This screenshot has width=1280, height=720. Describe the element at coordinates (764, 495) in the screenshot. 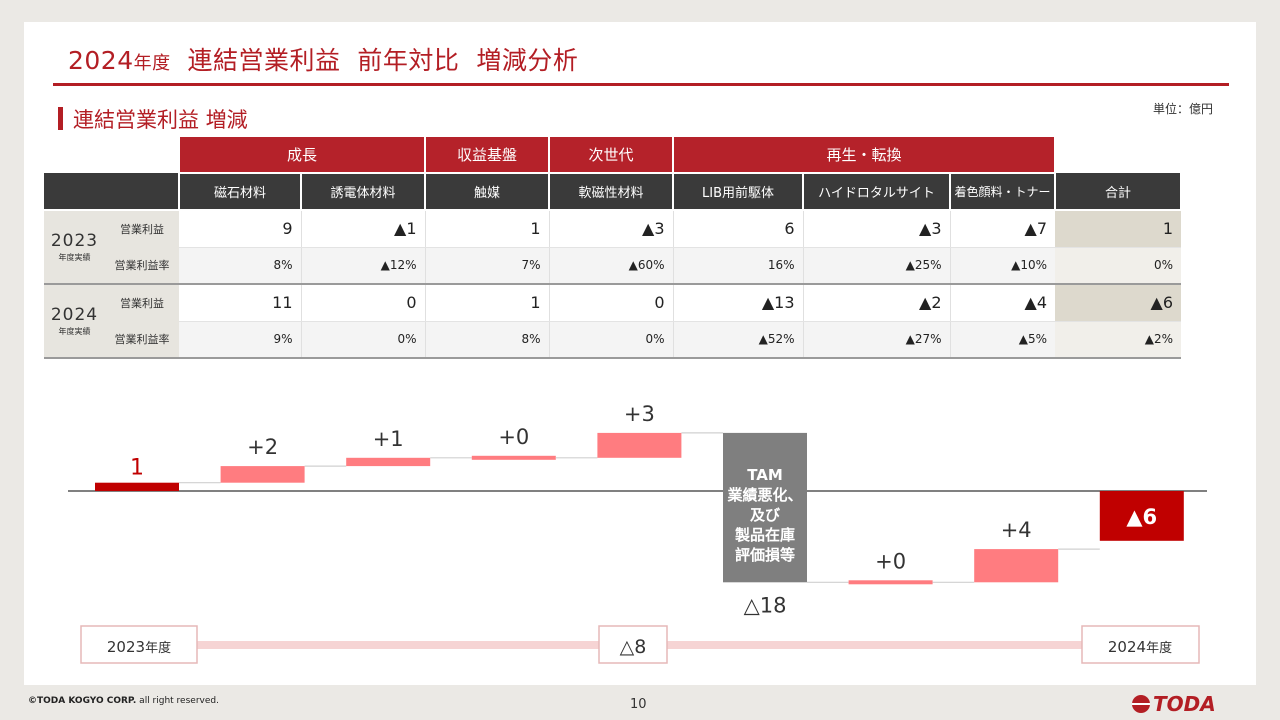

I see `bar-annotation: 業績悪化、` at that location.